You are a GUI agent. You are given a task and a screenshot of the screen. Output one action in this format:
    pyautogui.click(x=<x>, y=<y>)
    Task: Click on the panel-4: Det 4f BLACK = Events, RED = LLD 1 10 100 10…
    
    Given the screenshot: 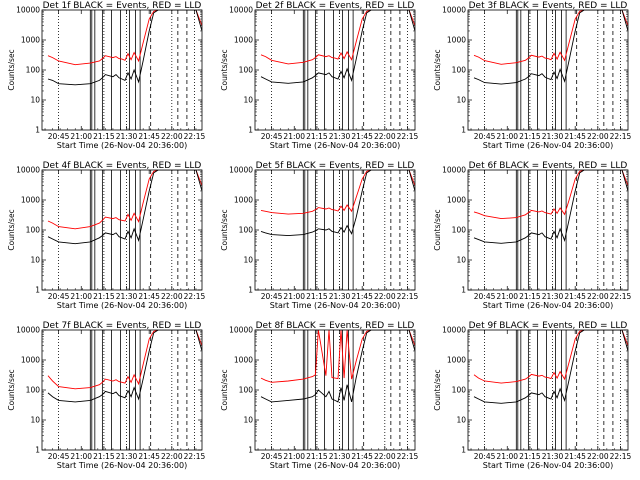 What is the action you would take?
    pyautogui.click(x=106, y=235)
    